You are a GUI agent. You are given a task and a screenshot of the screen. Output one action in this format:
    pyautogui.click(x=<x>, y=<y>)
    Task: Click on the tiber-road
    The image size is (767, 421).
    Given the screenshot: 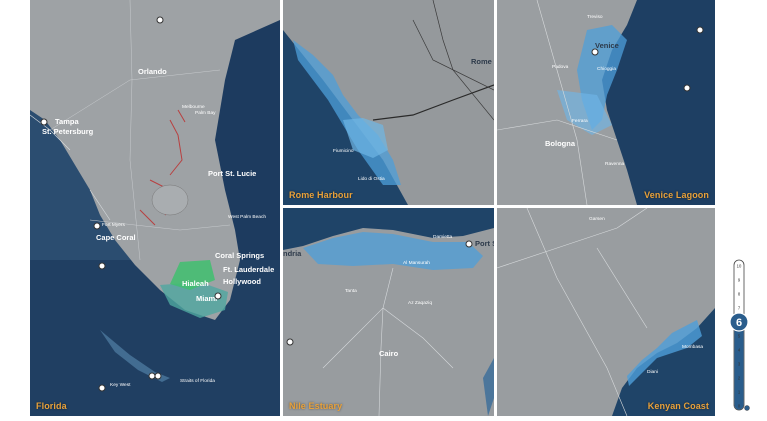 What is the action you would take?
    pyautogui.click(x=433, y=102)
    